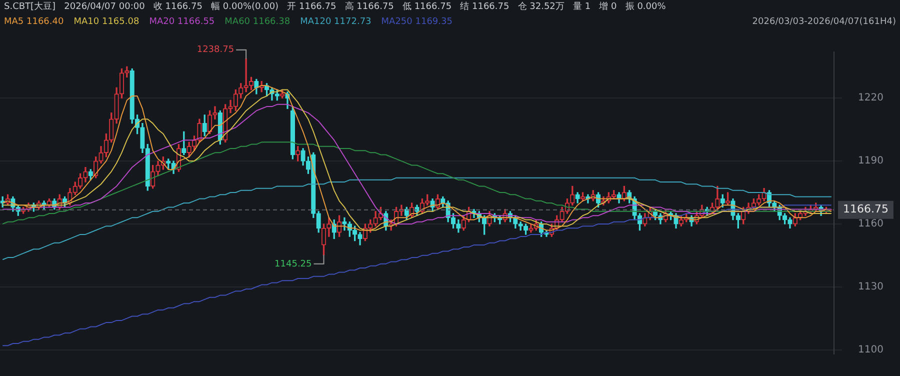  What do you see at coordinates (871, 286) in the screenshot?
I see `y-tick-label: 1130` at bounding box center [871, 286].